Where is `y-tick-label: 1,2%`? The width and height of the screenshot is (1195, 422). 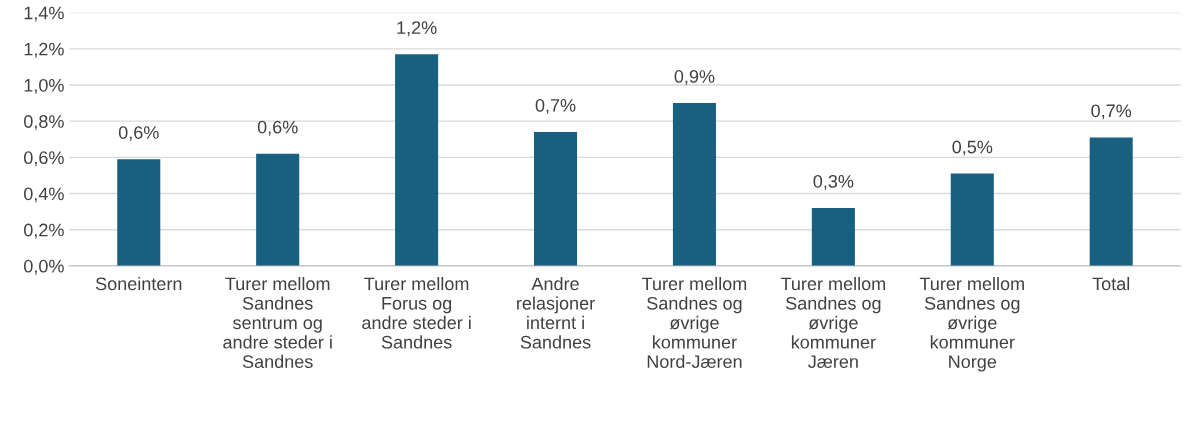
y-tick-label: 1,2% is located at coordinates (44, 50).